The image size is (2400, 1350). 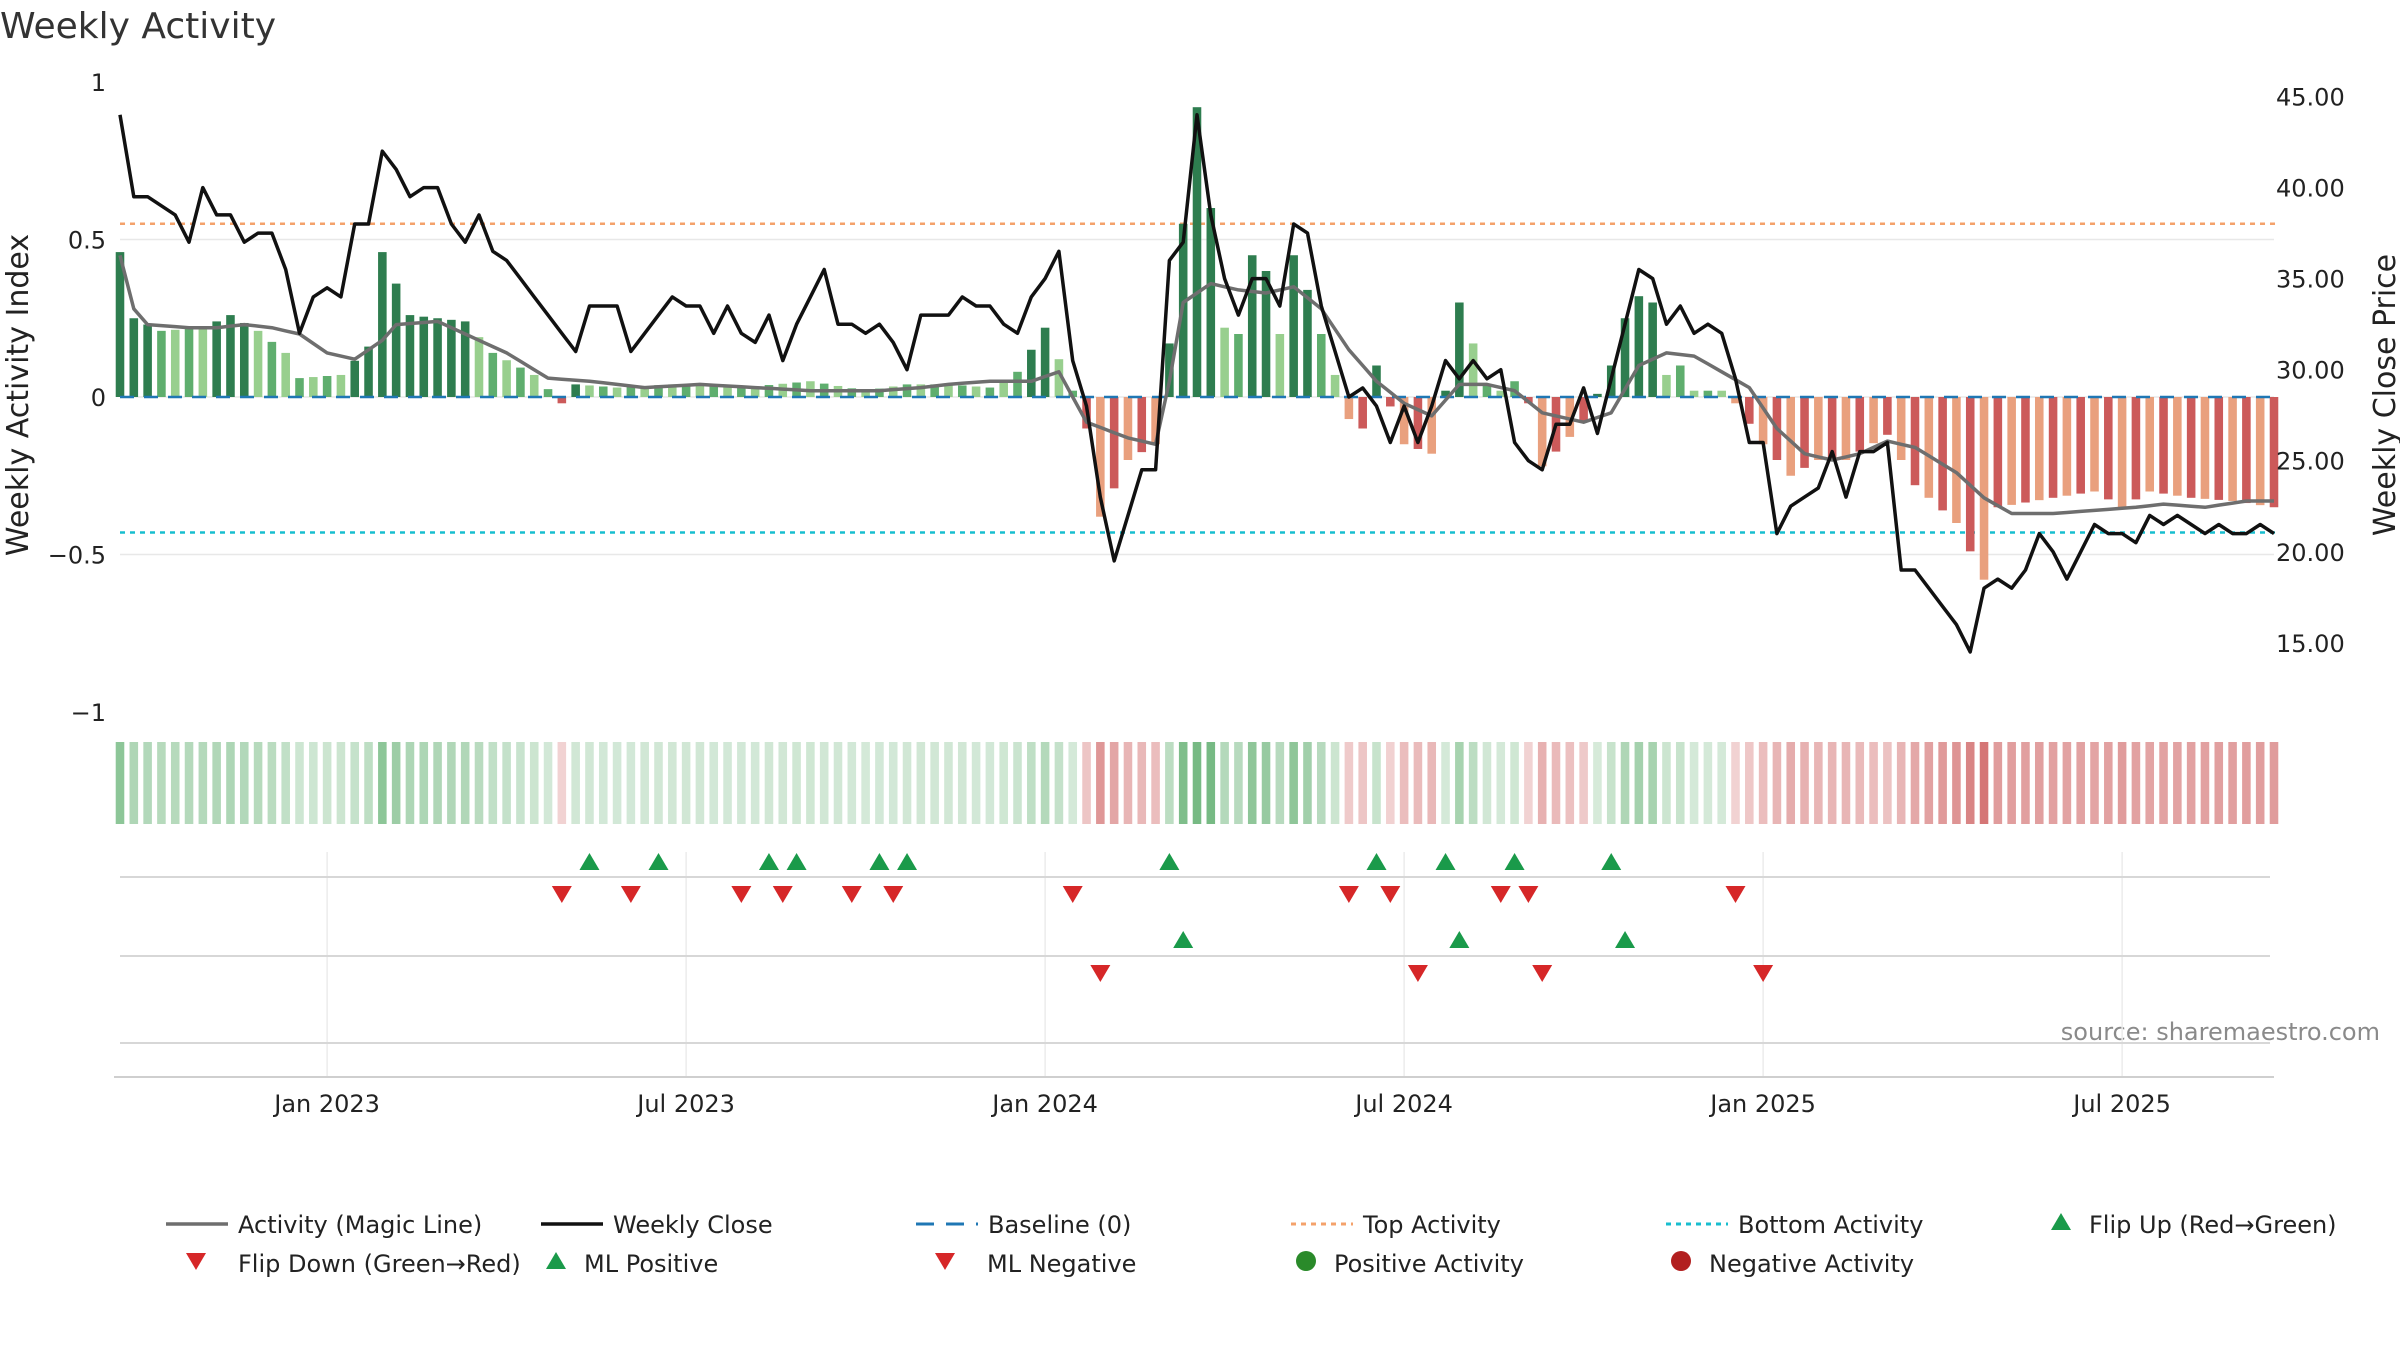 I want to click on ml-positive-marker, so click(x=1459, y=939).